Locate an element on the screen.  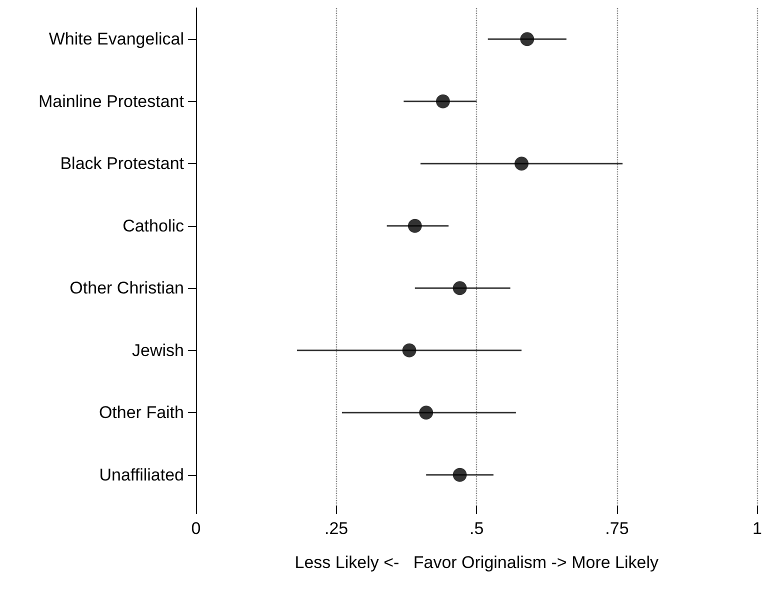
x-tick-label: .5 is located at coordinates (477, 528).